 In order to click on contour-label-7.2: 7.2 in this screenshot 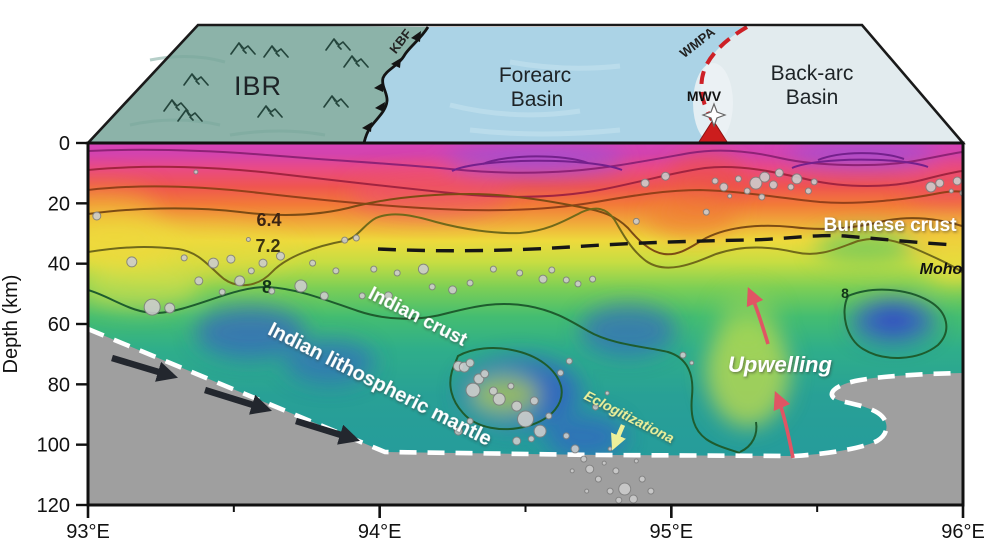, I will do `click(267, 246)`.